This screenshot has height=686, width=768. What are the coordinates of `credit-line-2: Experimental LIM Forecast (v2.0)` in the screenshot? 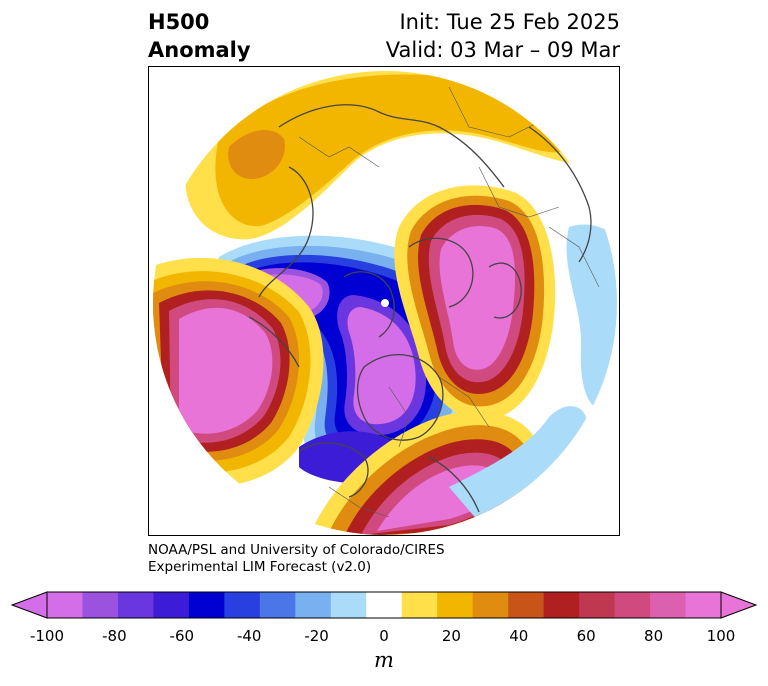 It's located at (260, 567).